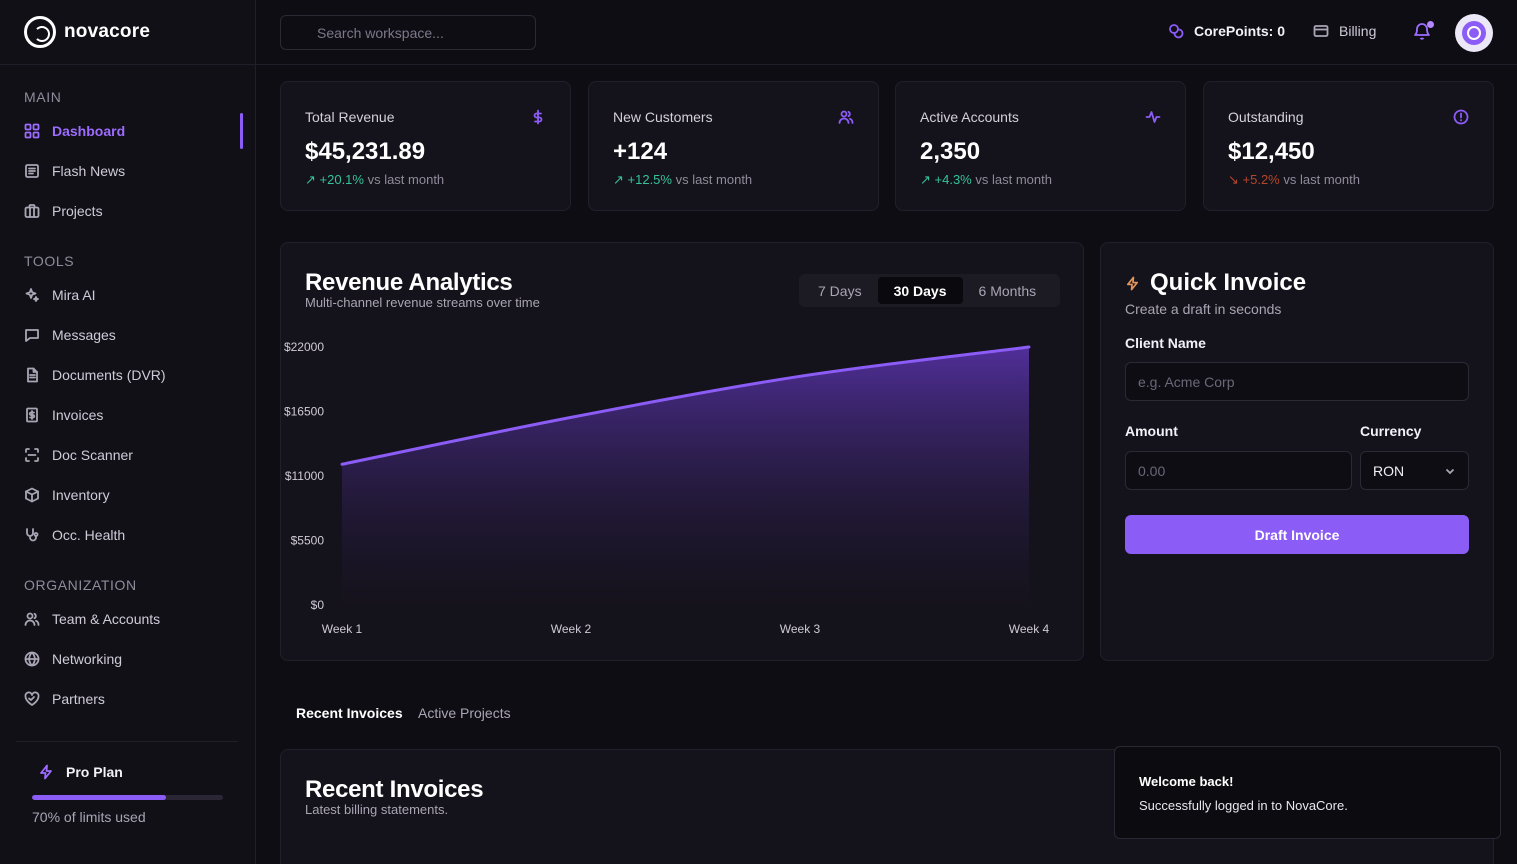 This screenshot has height=864, width=1517. I want to click on box-icon, so click(32, 495).